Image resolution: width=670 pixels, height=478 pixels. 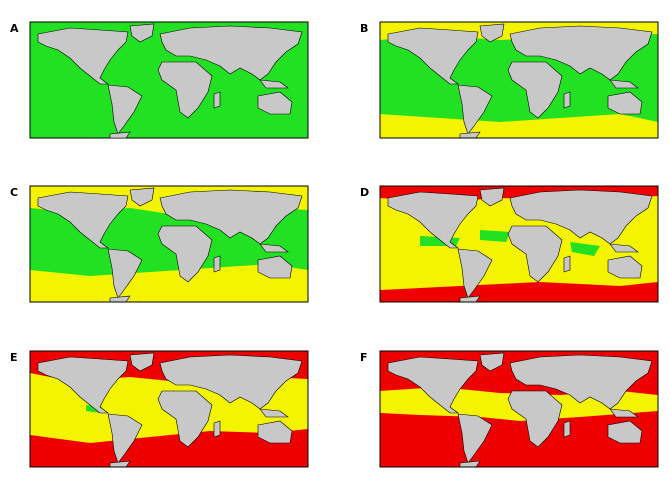 What do you see at coordinates (169, 80) in the screenshot?
I see `panel-a` at bounding box center [169, 80].